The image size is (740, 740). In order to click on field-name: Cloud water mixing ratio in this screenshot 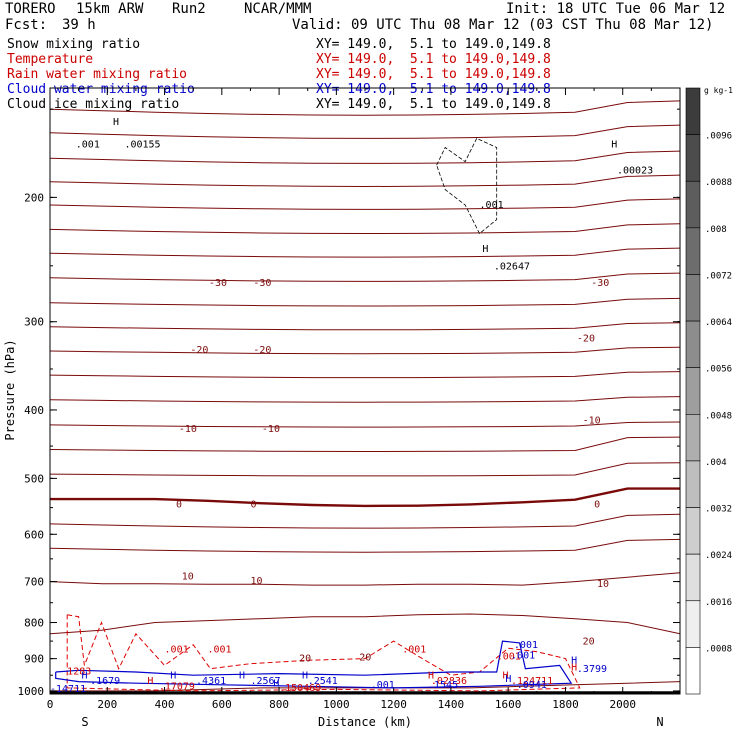, I will do `click(101, 89)`.